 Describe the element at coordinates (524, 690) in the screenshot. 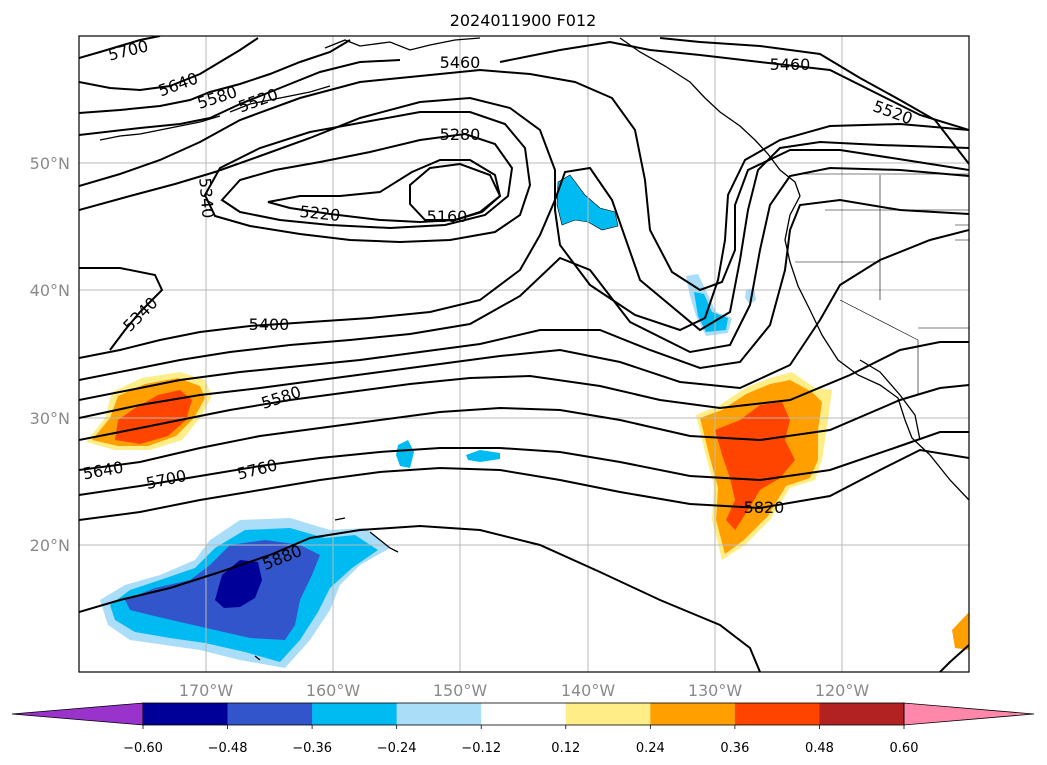

I see `longitude-labels: 170°W 160°W 150°W 140°W 130°W 120°W` at that location.